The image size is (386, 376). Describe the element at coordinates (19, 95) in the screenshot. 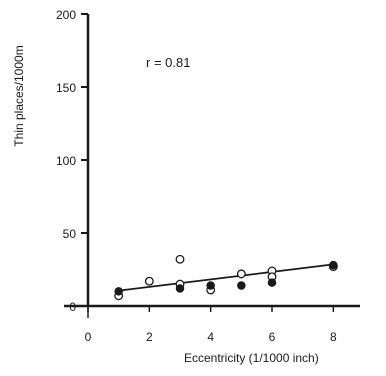

I see `y-axis-label: Thin places/1000m` at that location.